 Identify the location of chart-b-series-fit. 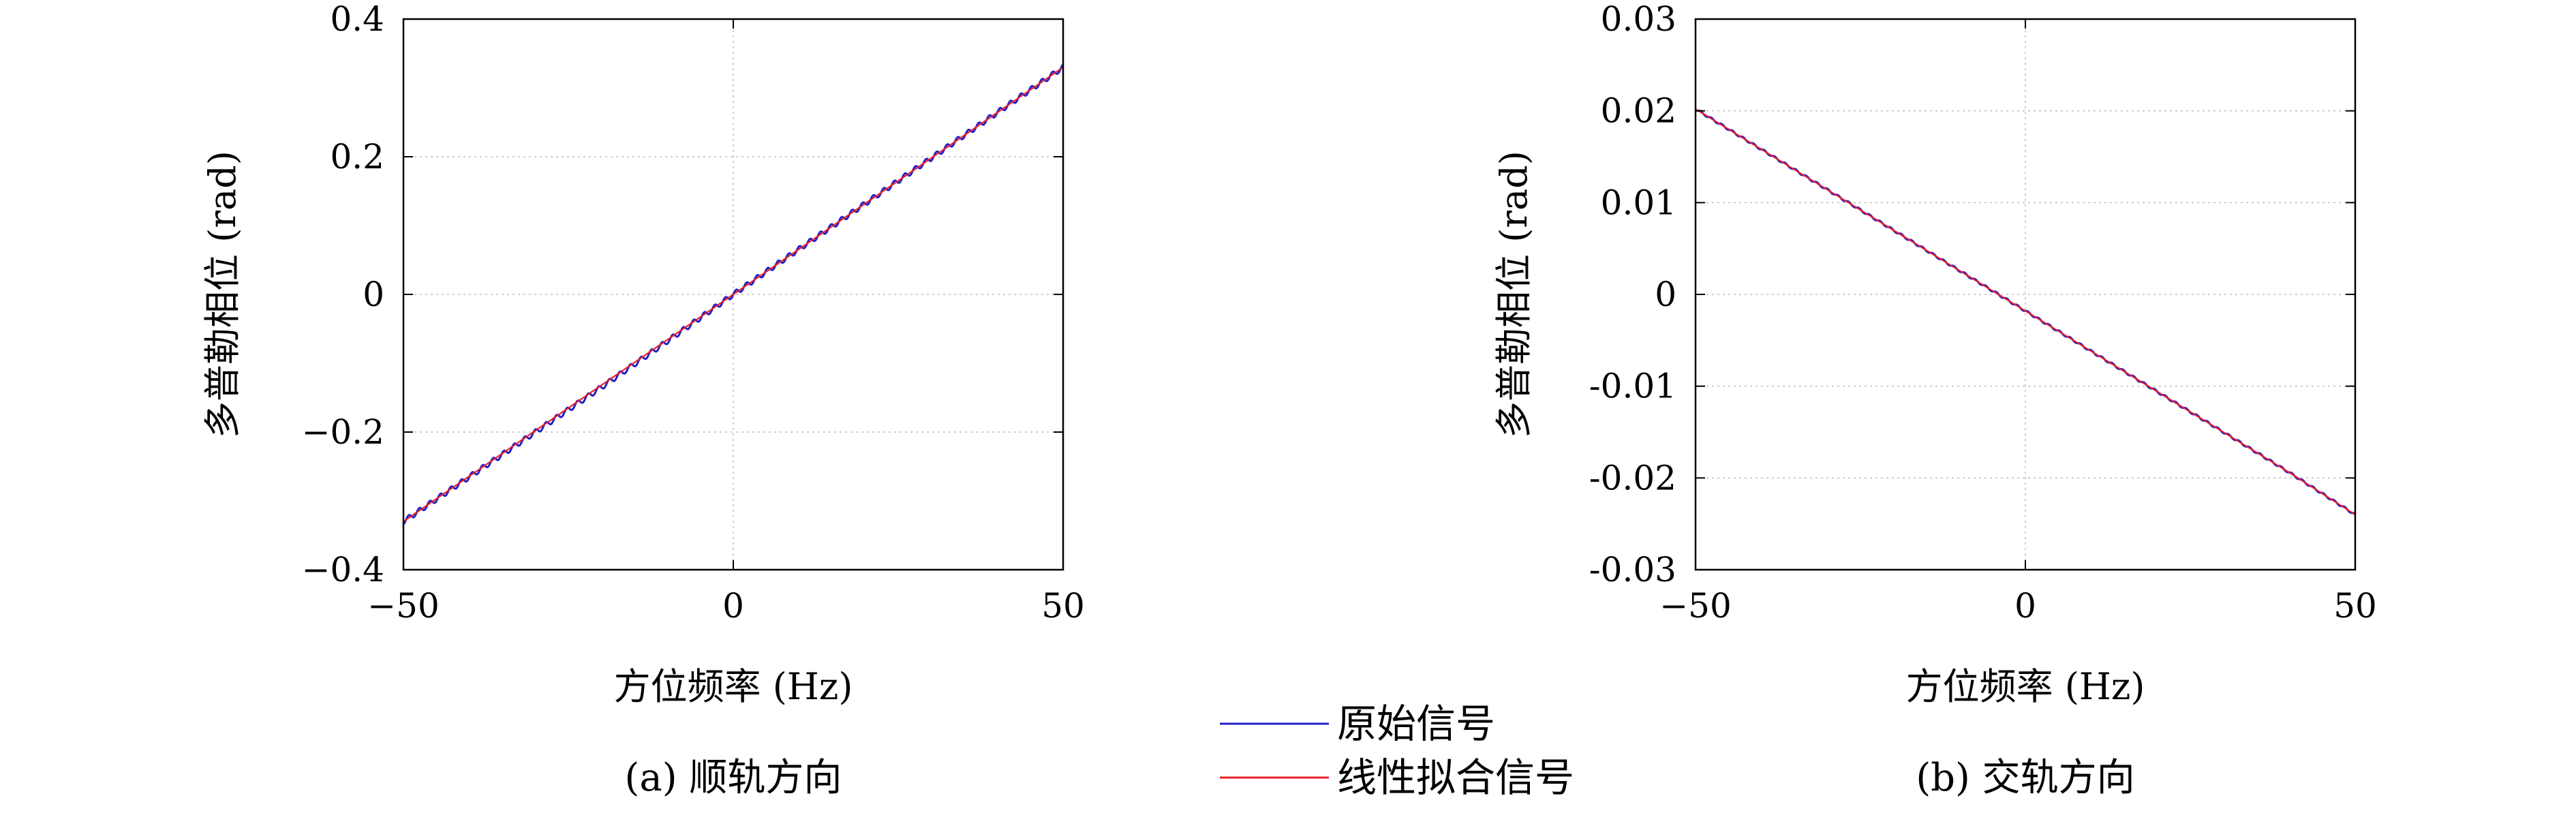
(2026, 312).